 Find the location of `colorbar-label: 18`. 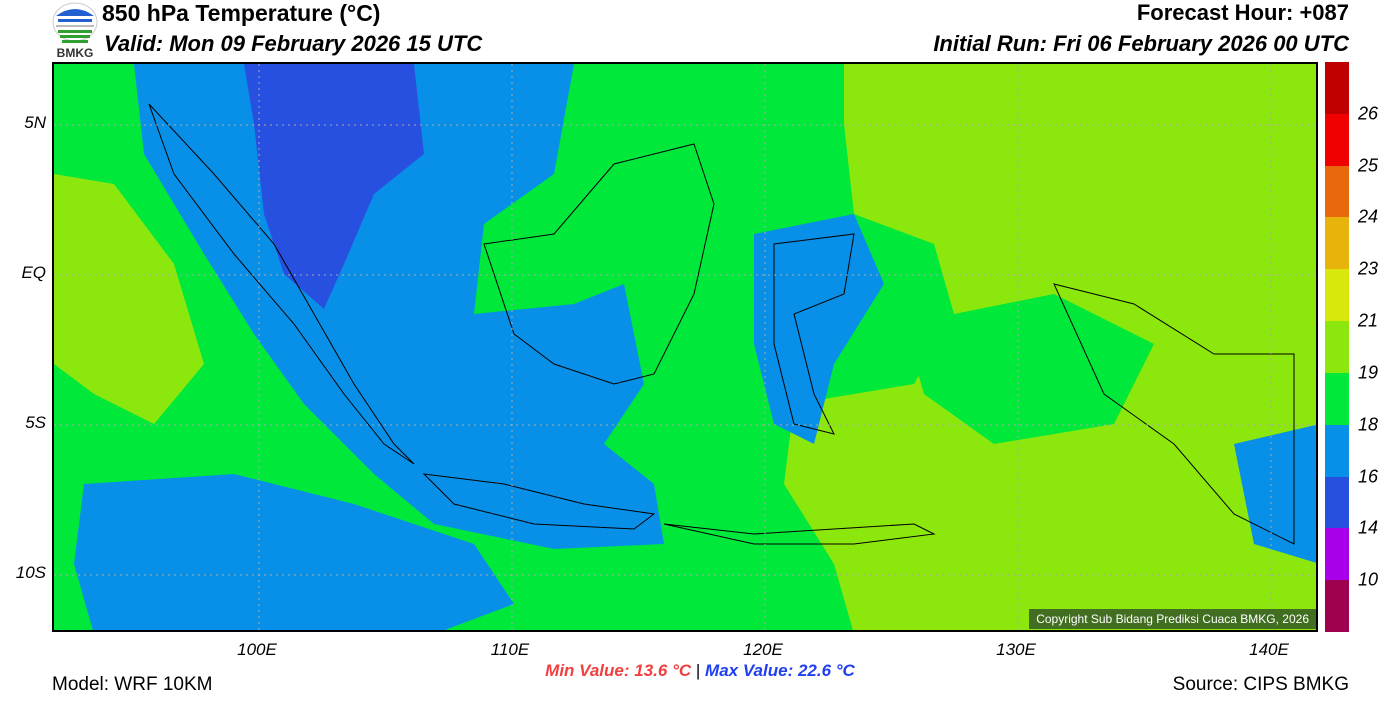

colorbar-label: 18 is located at coordinates (1368, 424).